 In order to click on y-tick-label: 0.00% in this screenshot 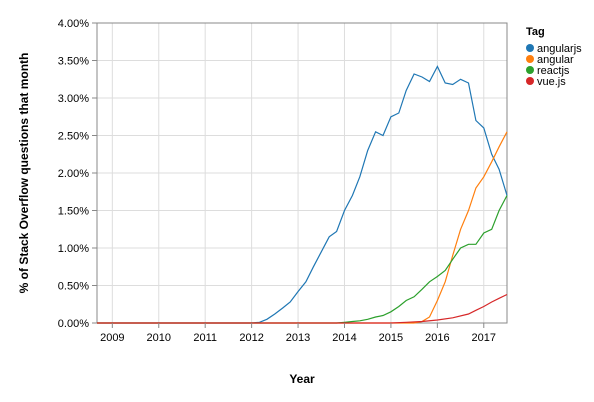, I will do `click(73, 324)`.